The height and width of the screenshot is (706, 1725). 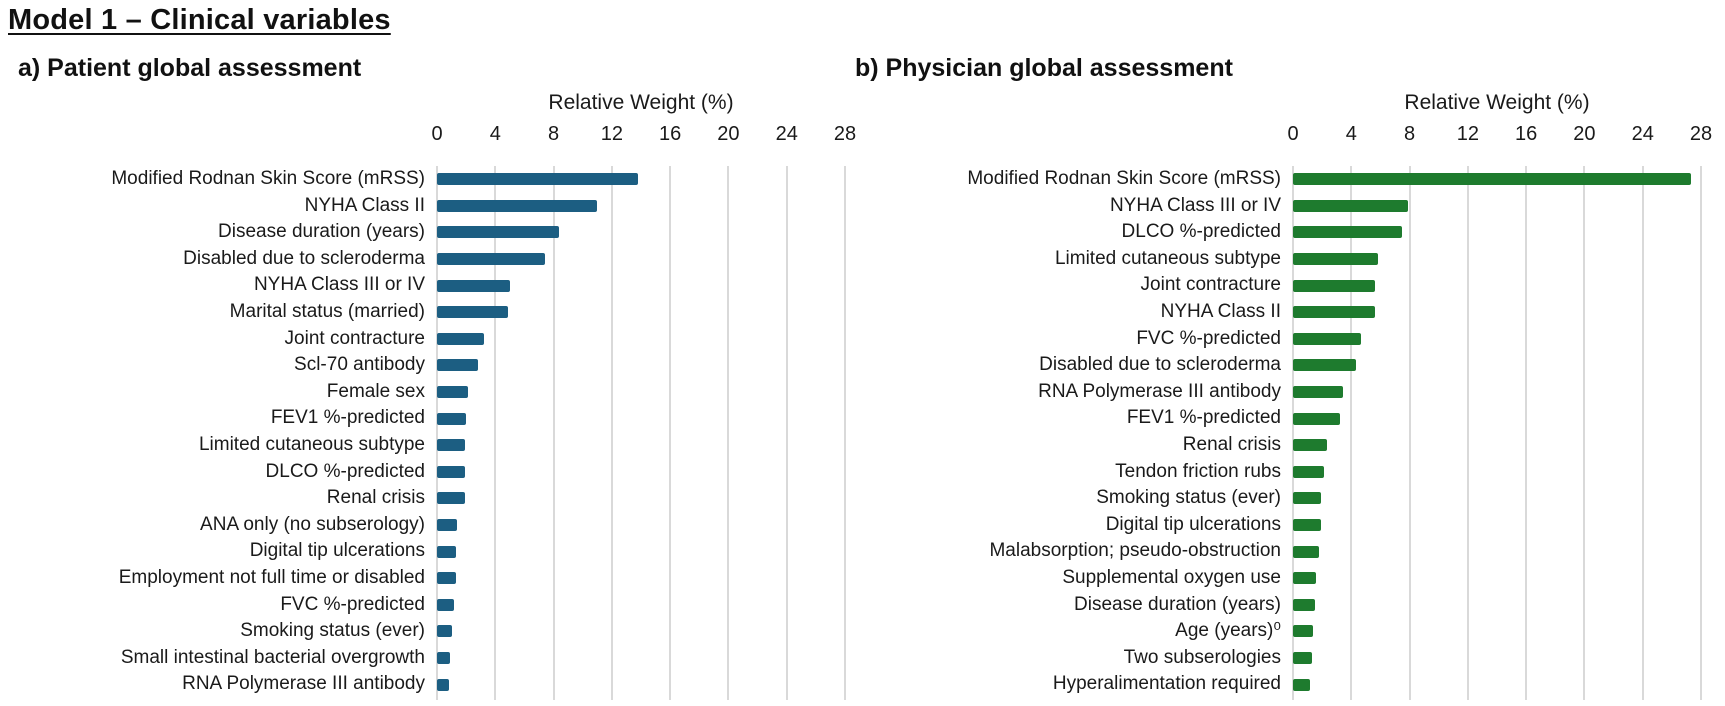 What do you see at coordinates (643, 134) in the screenshot?
I see `x-ticks: 0 4 8 12 16 20 24 28` at bounding box center [643, 134].